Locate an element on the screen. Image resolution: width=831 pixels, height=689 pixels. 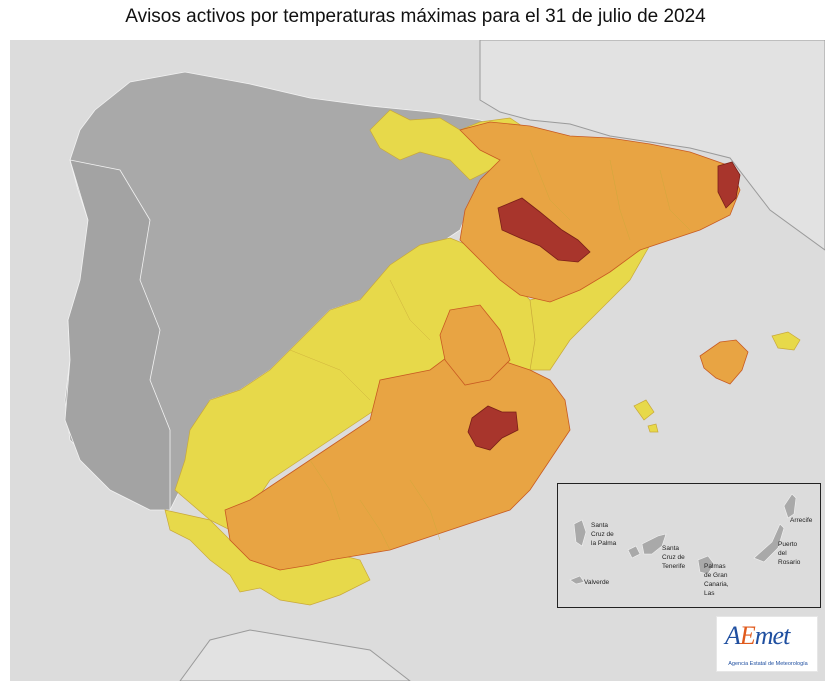
ibiza-yellow is located at coordinates (644, 410).